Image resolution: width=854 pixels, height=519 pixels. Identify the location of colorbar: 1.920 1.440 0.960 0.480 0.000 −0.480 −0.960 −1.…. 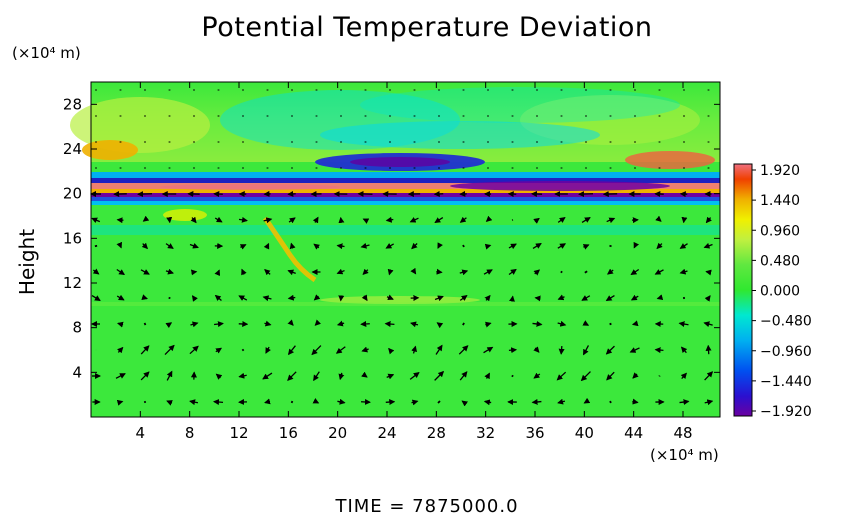
(772, 291).